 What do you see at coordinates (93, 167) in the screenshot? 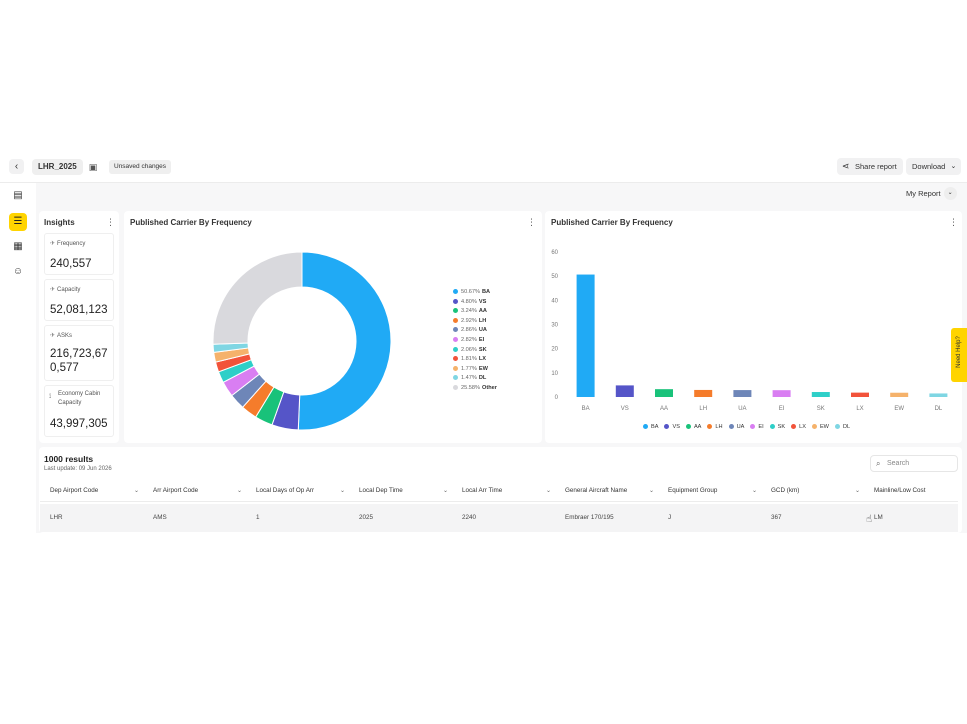
I see `save-button: ▣` at bounding box center [93, 167].